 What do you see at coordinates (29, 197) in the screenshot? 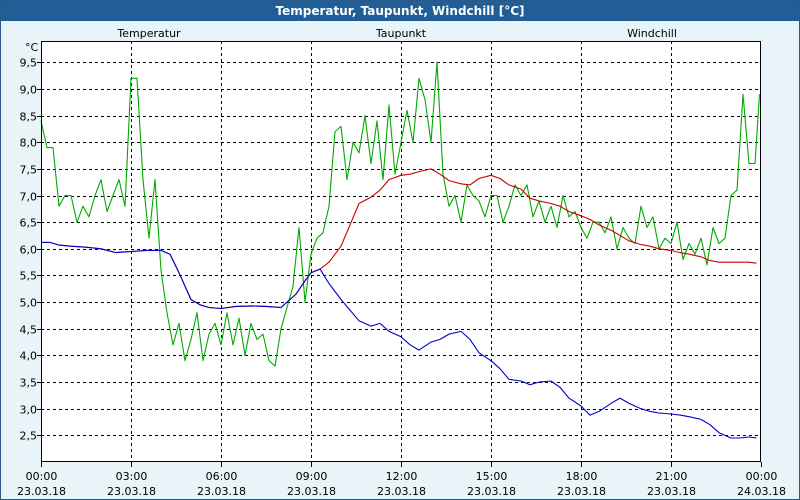
I see `y-tick-label: 7,0` at bounding box center [29, 197].